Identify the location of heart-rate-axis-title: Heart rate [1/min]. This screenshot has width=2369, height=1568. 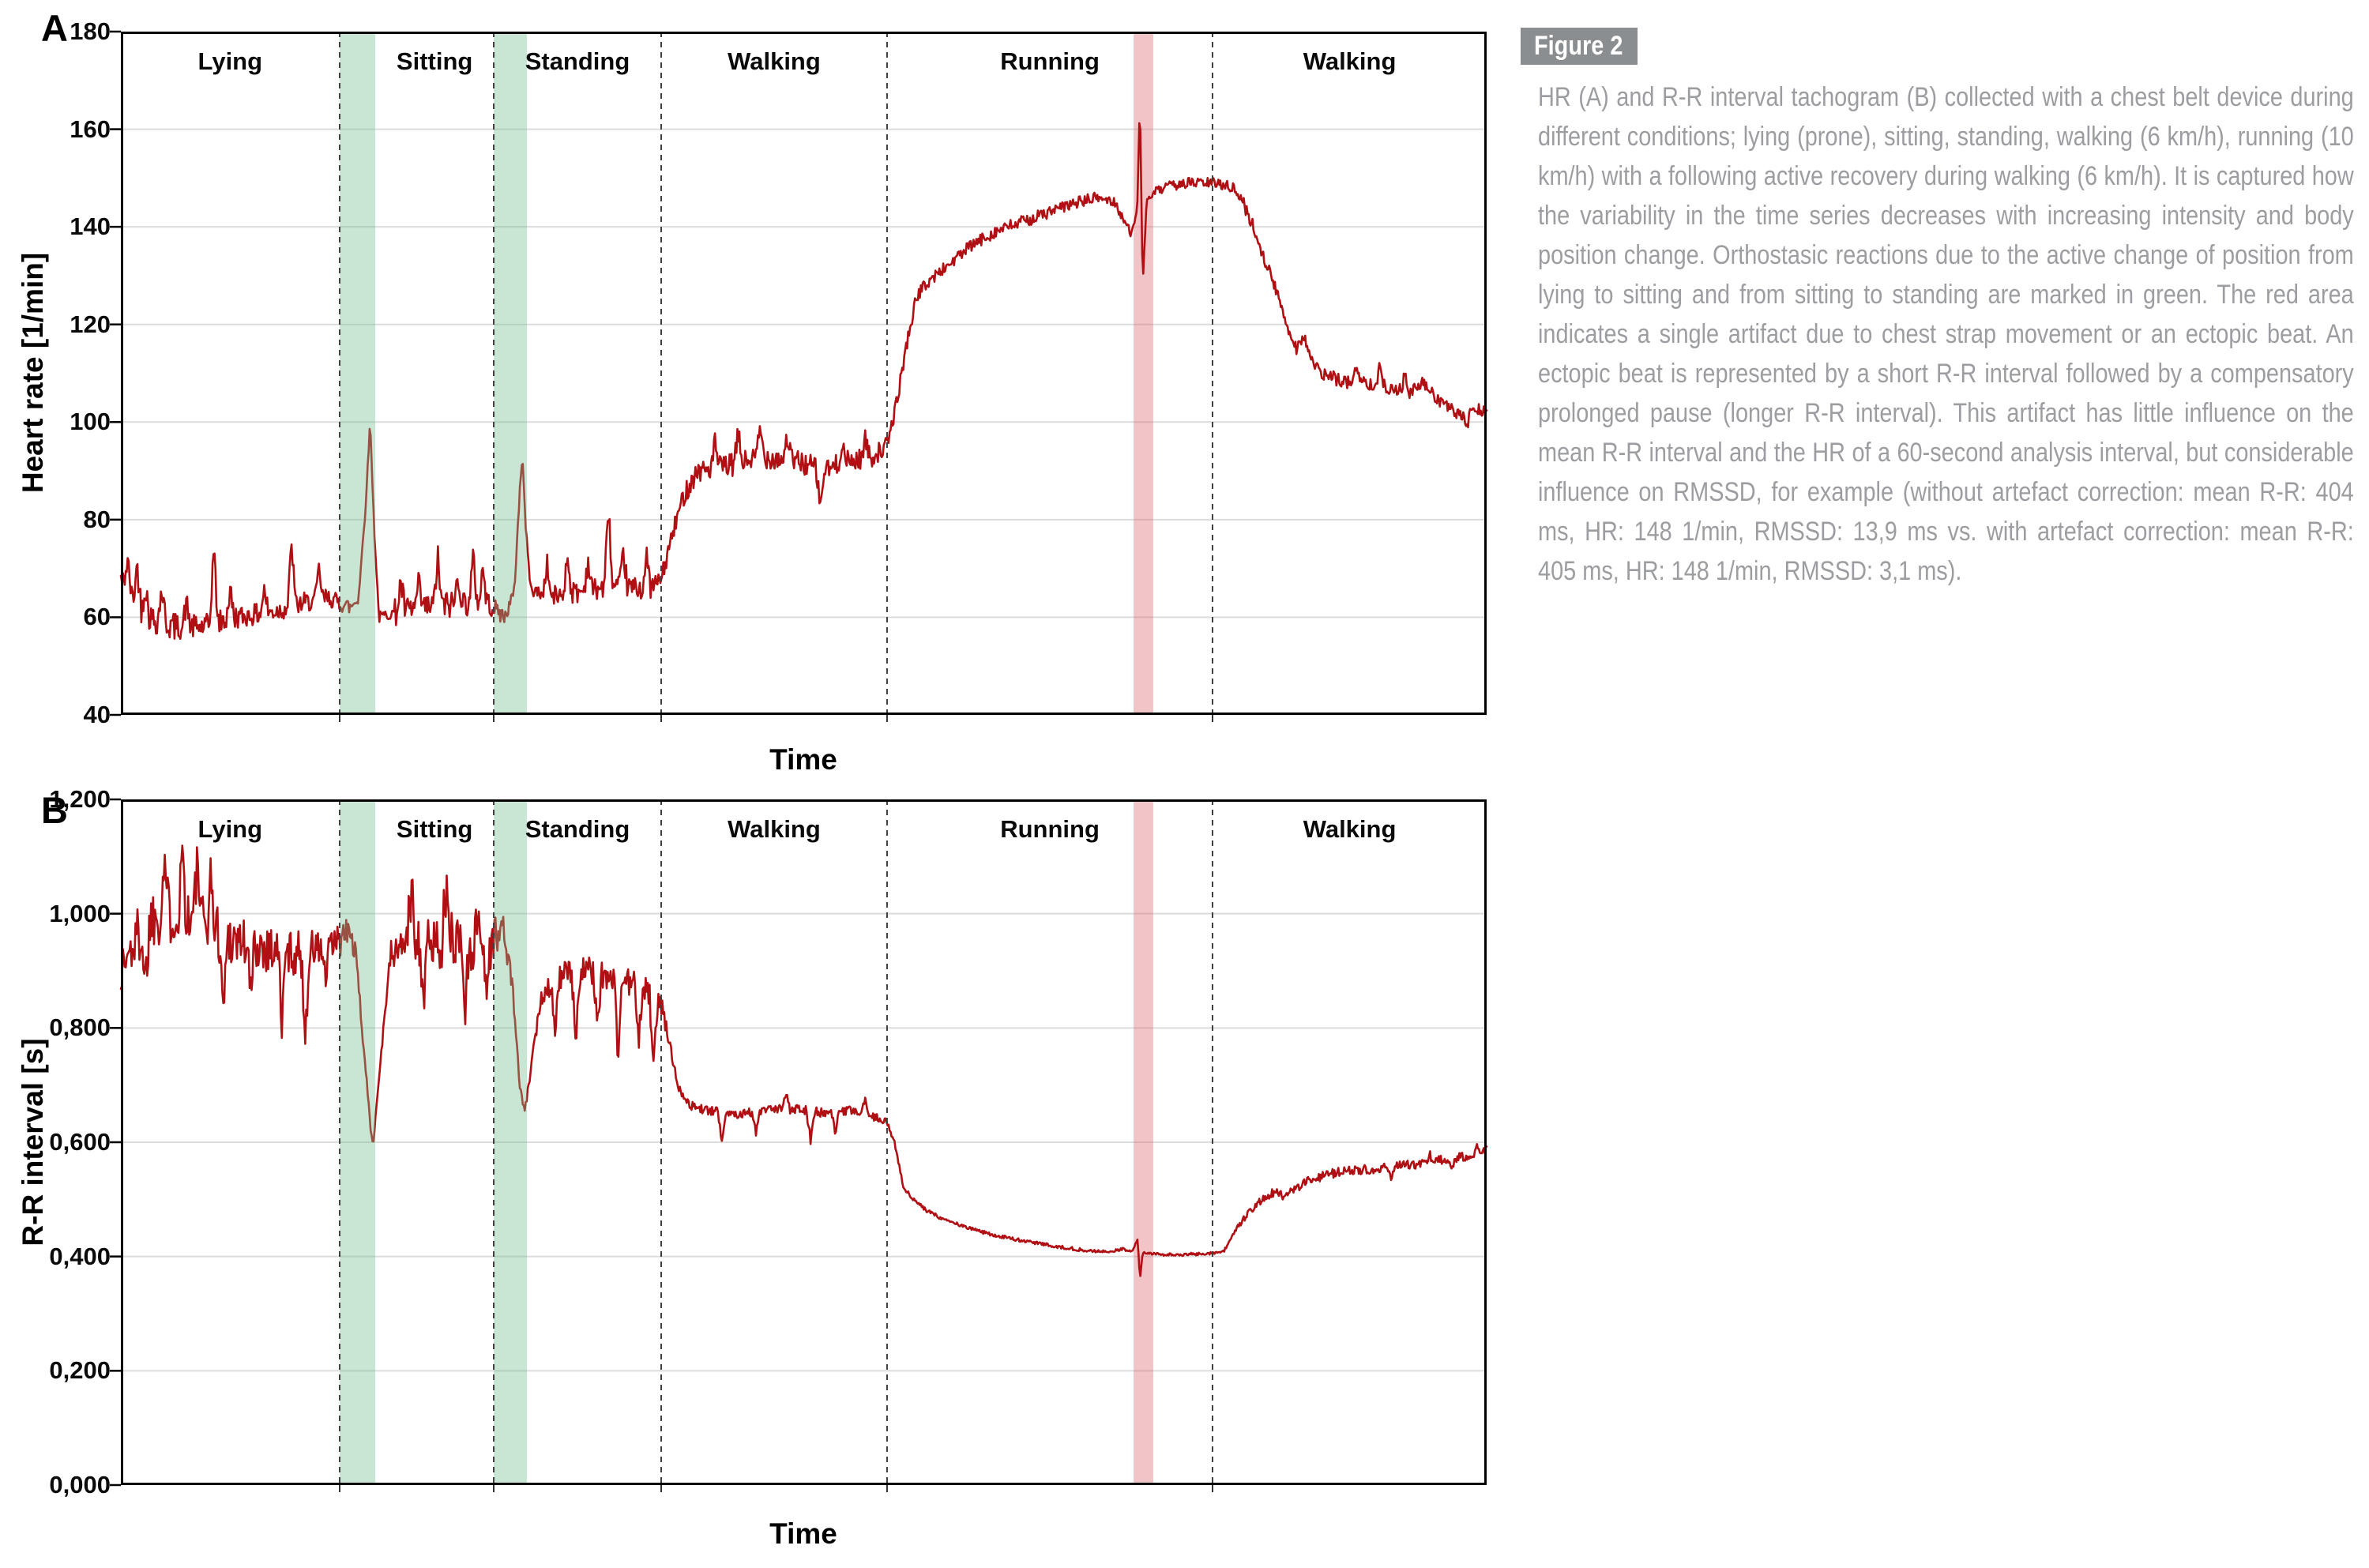
(33, 373).